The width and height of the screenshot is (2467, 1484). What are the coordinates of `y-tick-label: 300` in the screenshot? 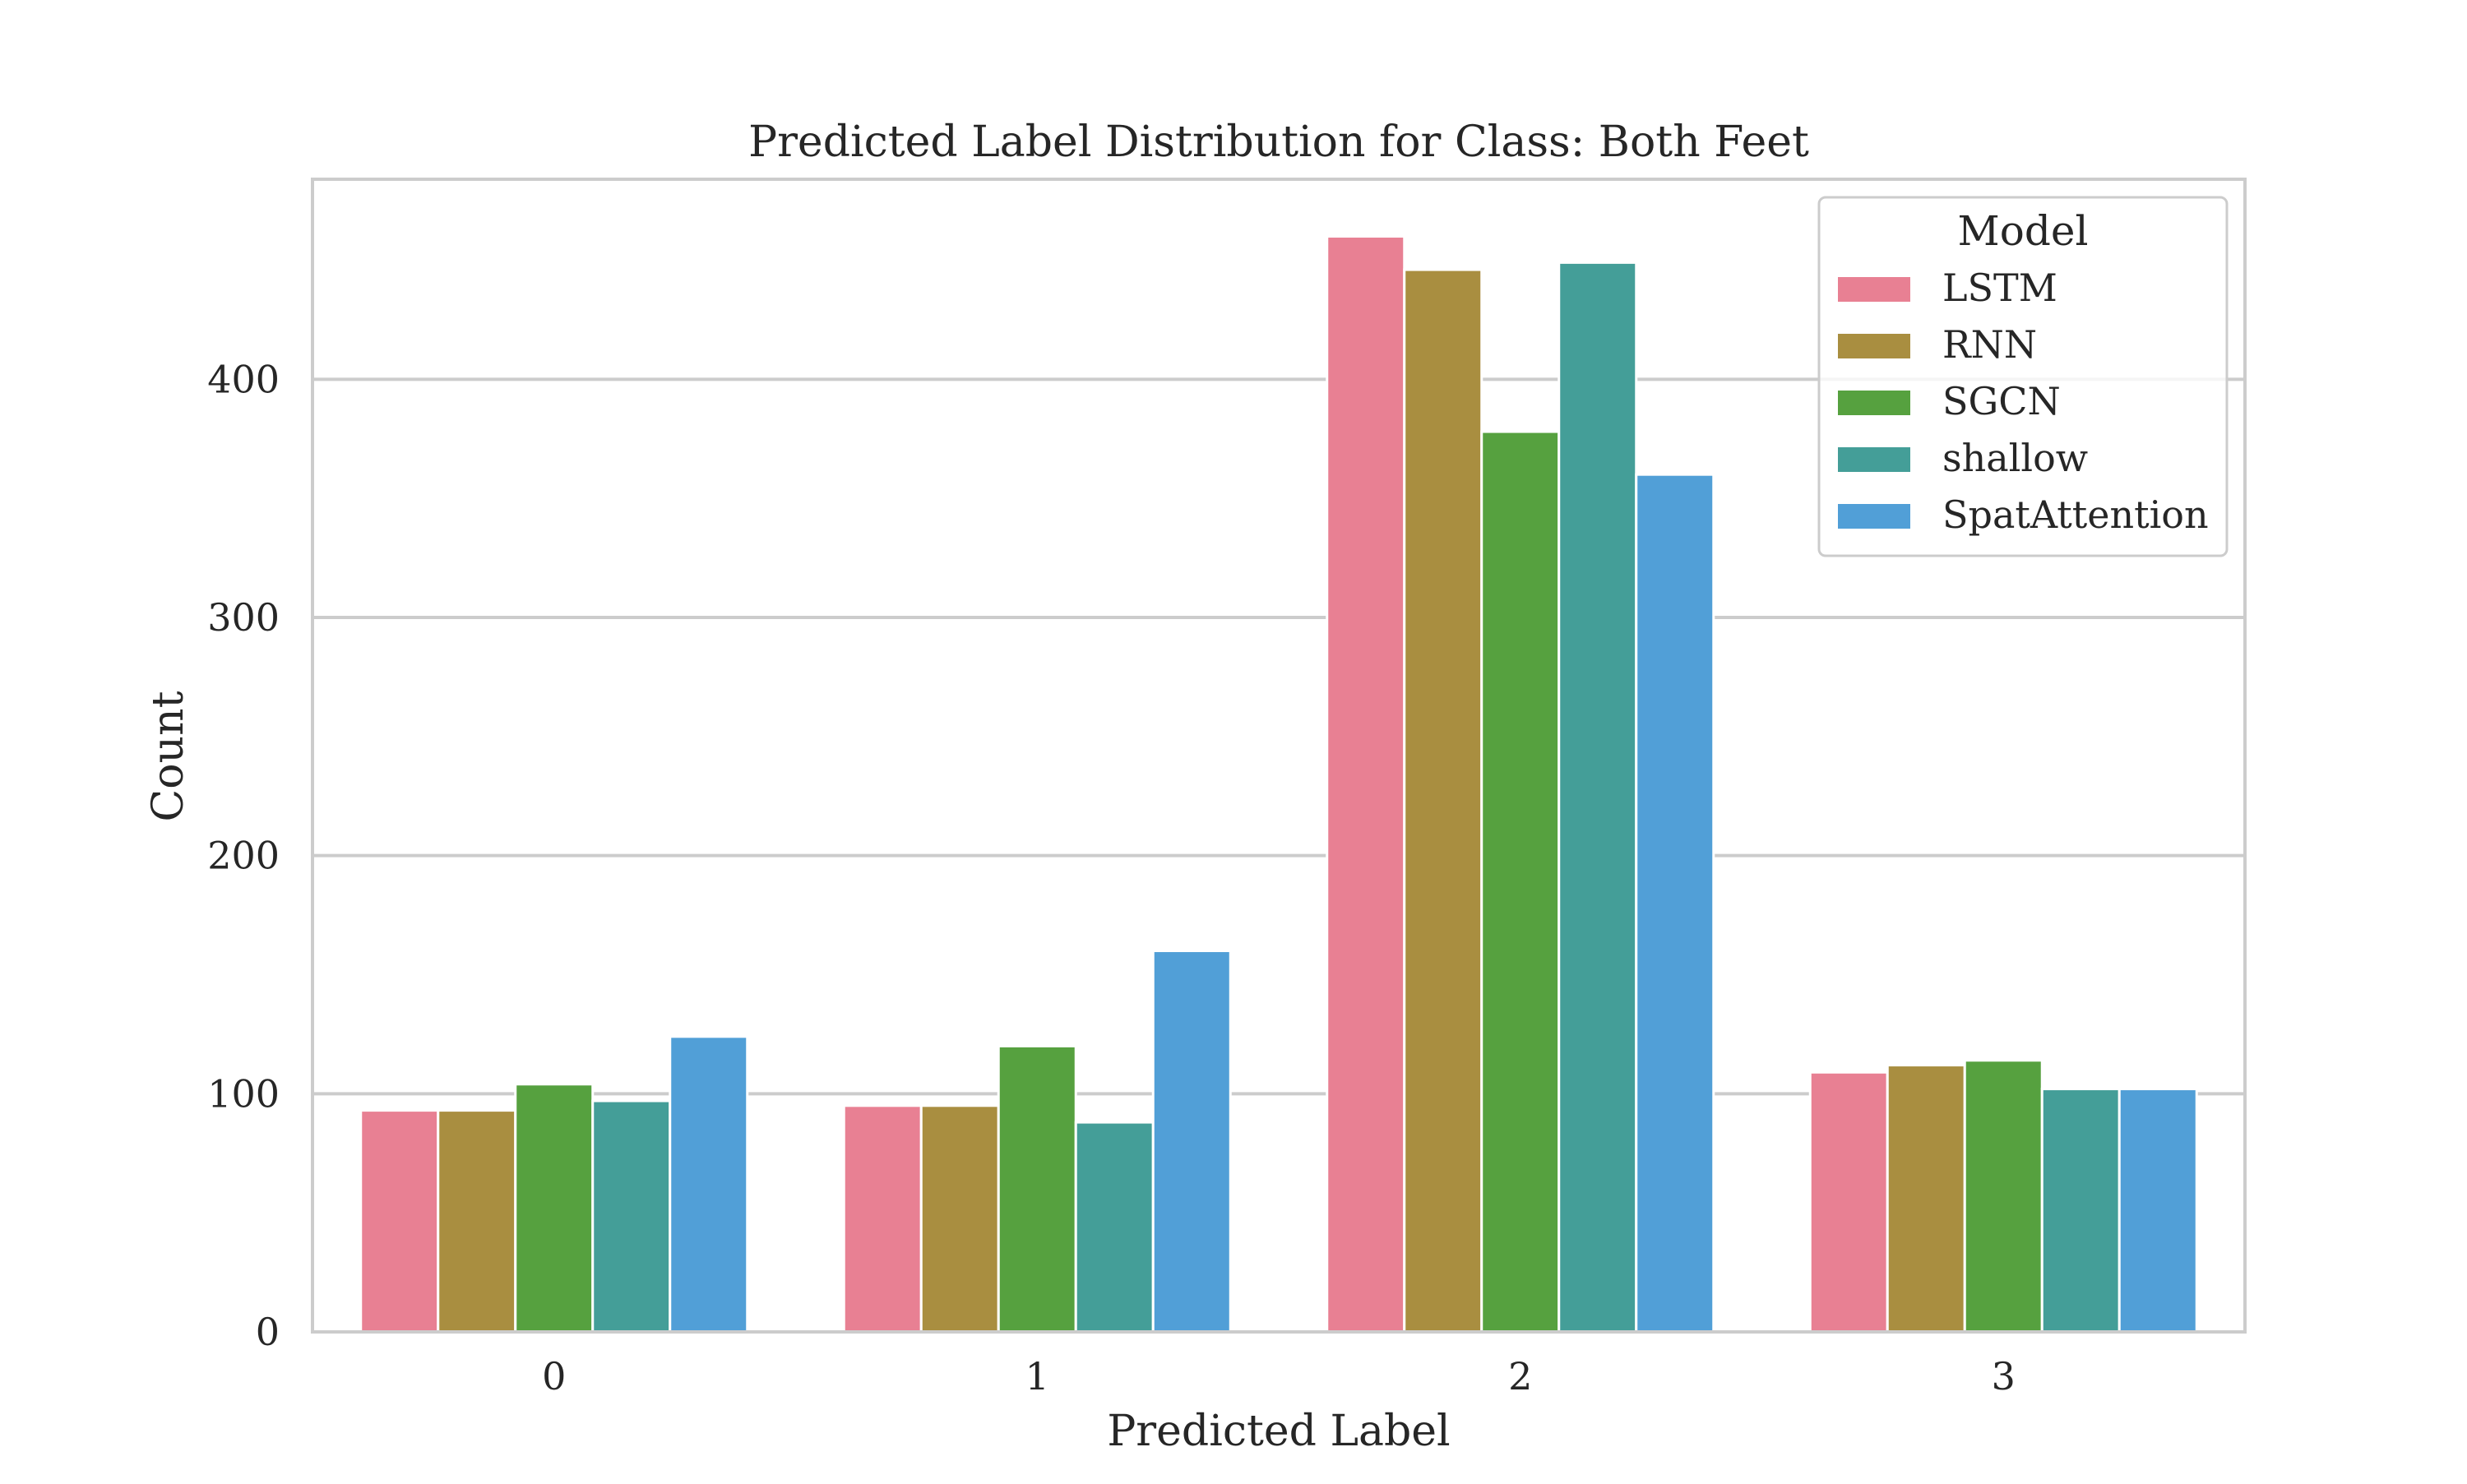 It's located at (244, 618).